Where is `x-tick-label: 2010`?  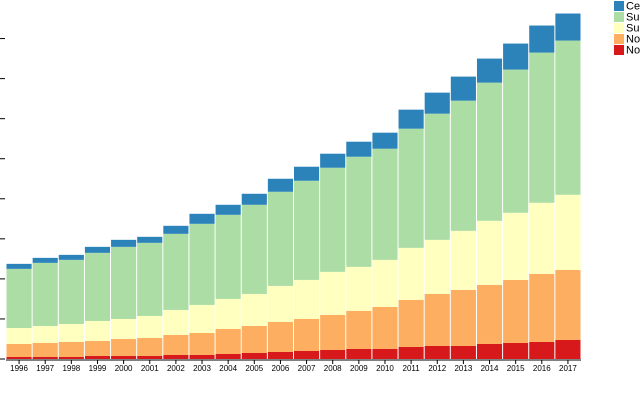
x-tick-label: 2010 is located at coordinates (385, 368).